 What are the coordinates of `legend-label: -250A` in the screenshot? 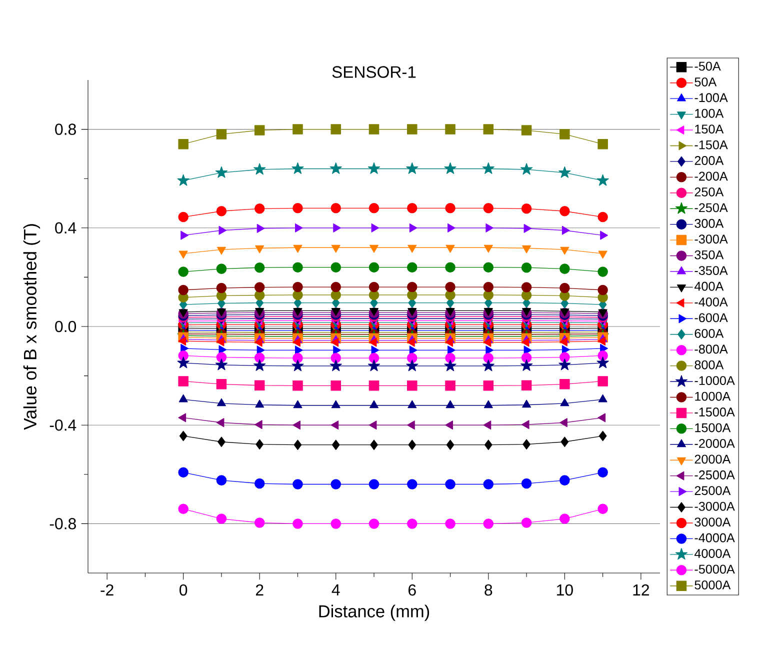 It's located at (711, 207).